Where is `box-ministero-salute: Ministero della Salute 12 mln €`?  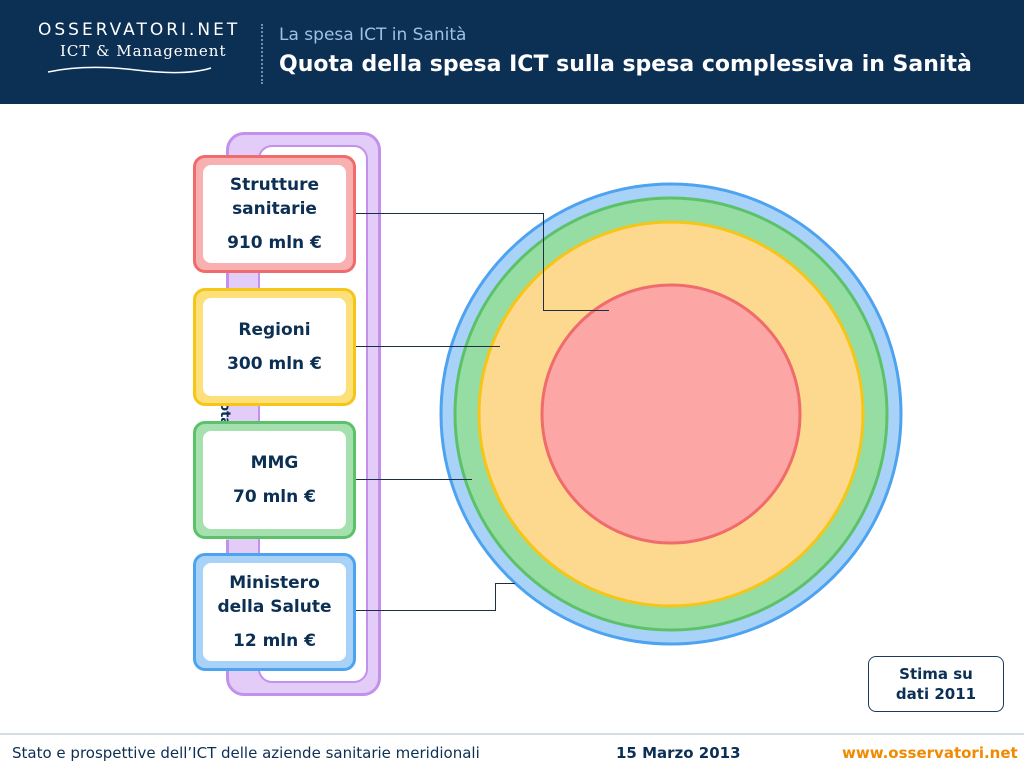 box-ministero-salute: Ministero della Salute 12 mln € is located at coordinates (274, 612).